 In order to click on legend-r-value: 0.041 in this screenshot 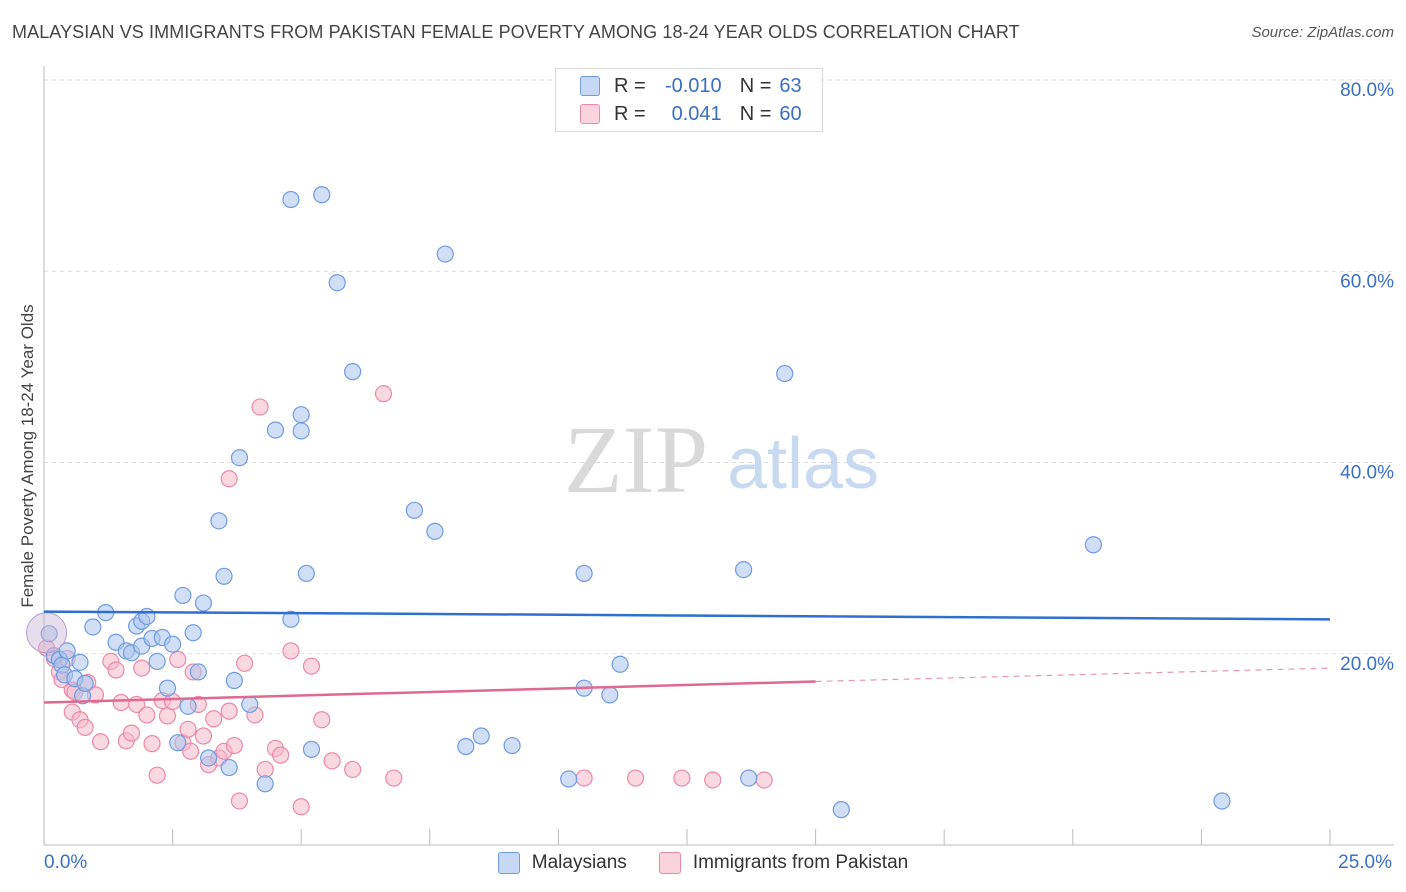, I will do `click(696, 113)`.